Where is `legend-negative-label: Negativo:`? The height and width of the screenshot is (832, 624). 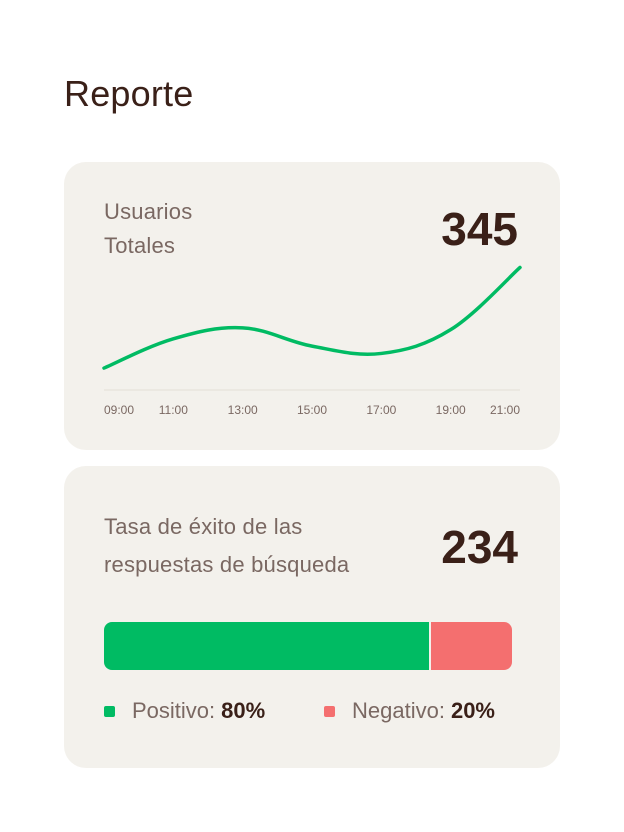 legend-negative-label: Negativo: is located at coordinates (398, 710).